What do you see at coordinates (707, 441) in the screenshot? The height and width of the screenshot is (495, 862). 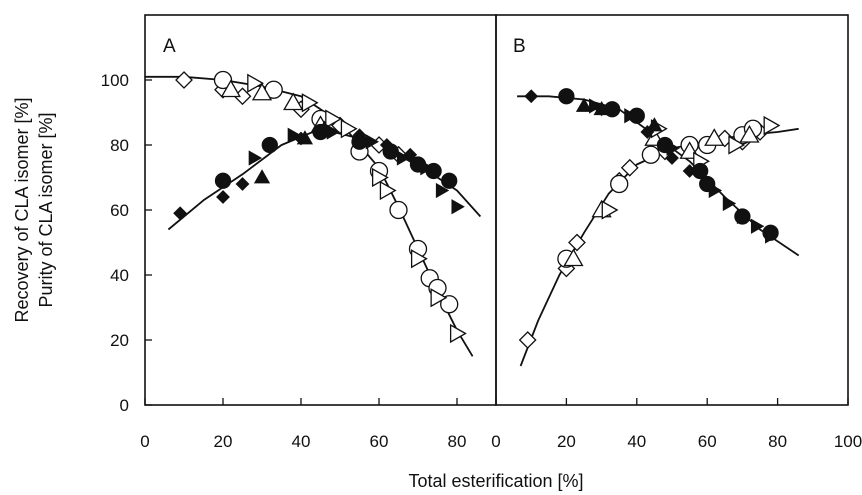 I see `panel-b-x-tick-label: 60` at bounding box center [707, 441].